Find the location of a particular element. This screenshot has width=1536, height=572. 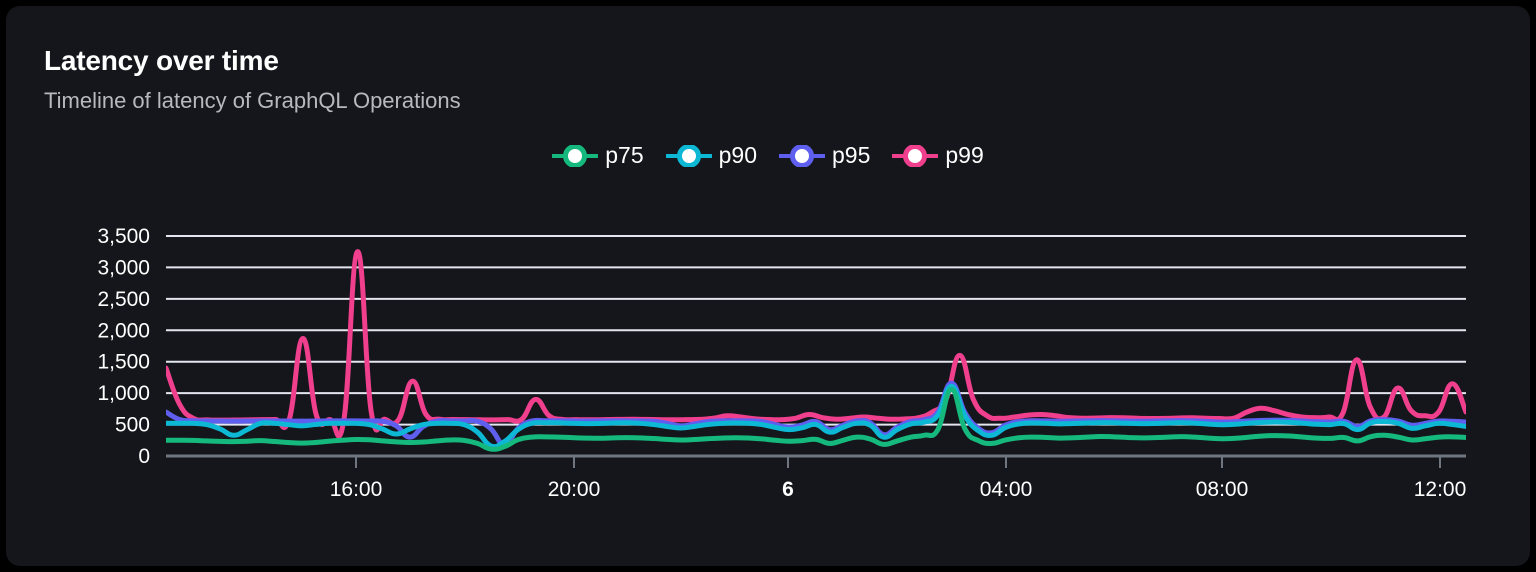

y-axis-tick-label: 500 is located at coordinates (132, 425).